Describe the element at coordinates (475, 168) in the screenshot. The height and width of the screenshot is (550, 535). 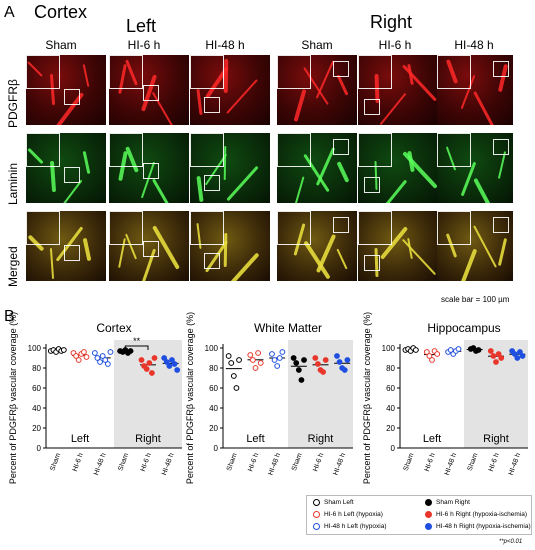
I see `micrograph-laminin-hi48-right` at that location.